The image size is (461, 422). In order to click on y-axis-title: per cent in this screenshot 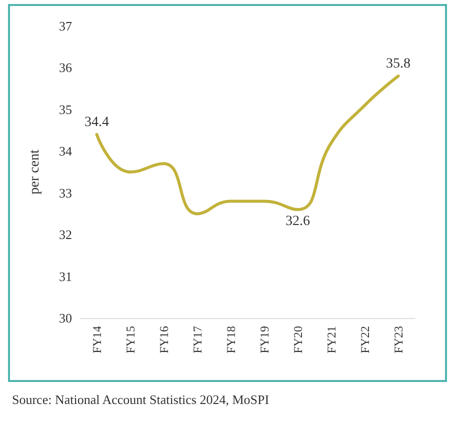, I will do `click(35, 172)`.